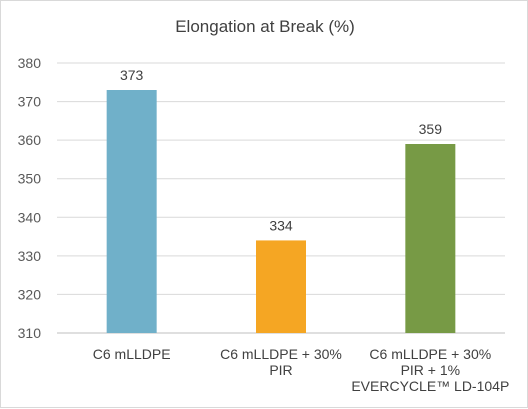 This screenshot has width=528, height=409. I want to click on x-tick-label: EVERCYCLE™ LD-104P, so click(430, 386).